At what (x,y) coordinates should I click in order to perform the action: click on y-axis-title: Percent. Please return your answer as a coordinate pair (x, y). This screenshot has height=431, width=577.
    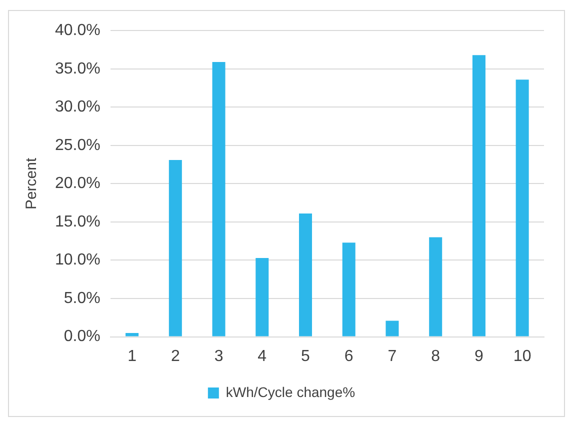
    Looking at the image, I should click on (31, 183).